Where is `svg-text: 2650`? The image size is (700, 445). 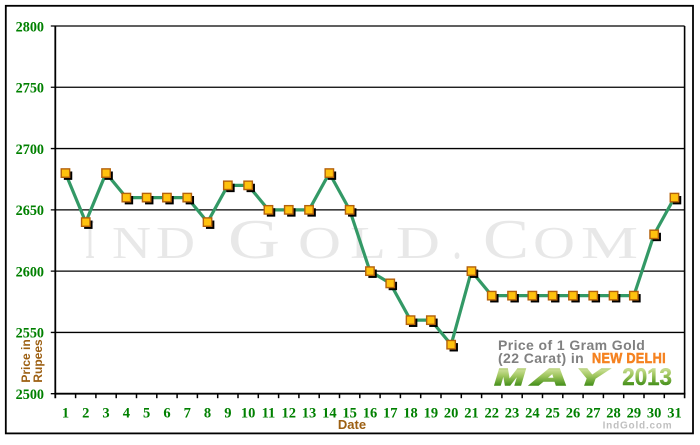 svg-text: 2650 is located at coordinates (30, 211).